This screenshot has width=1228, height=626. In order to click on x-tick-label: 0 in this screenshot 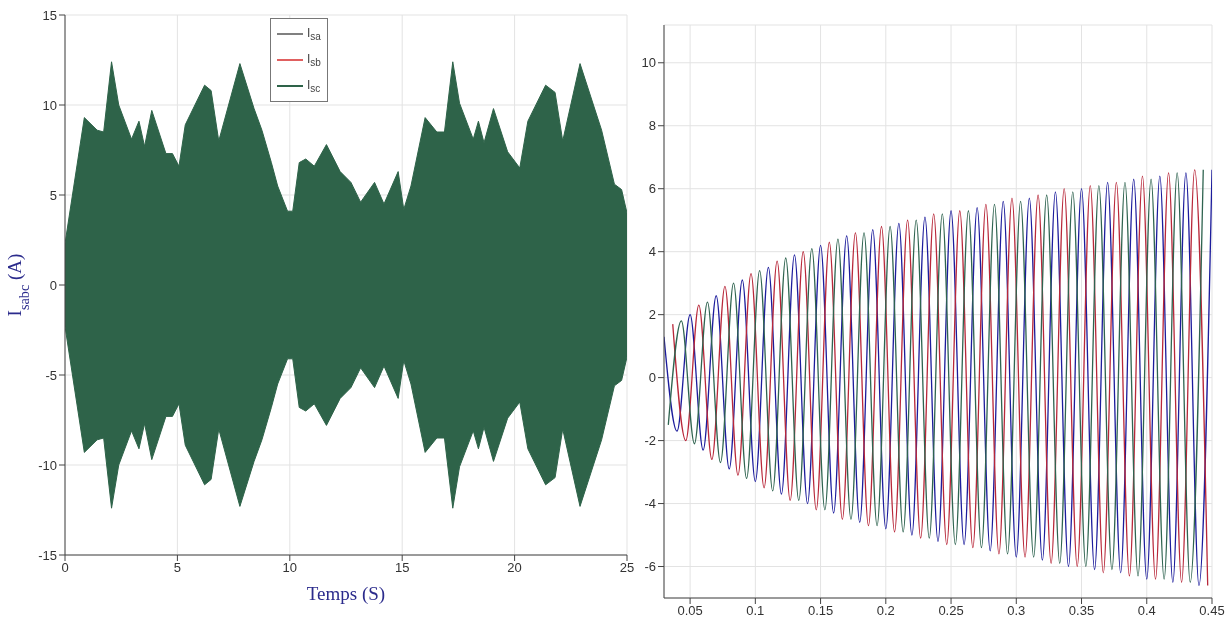, I will do `click(65, 568)`.